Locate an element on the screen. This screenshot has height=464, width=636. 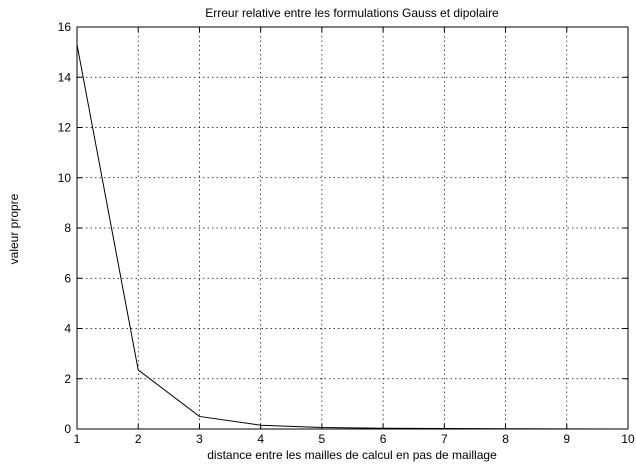
x-tick-label: 4 is located at coordinates (260, 439).